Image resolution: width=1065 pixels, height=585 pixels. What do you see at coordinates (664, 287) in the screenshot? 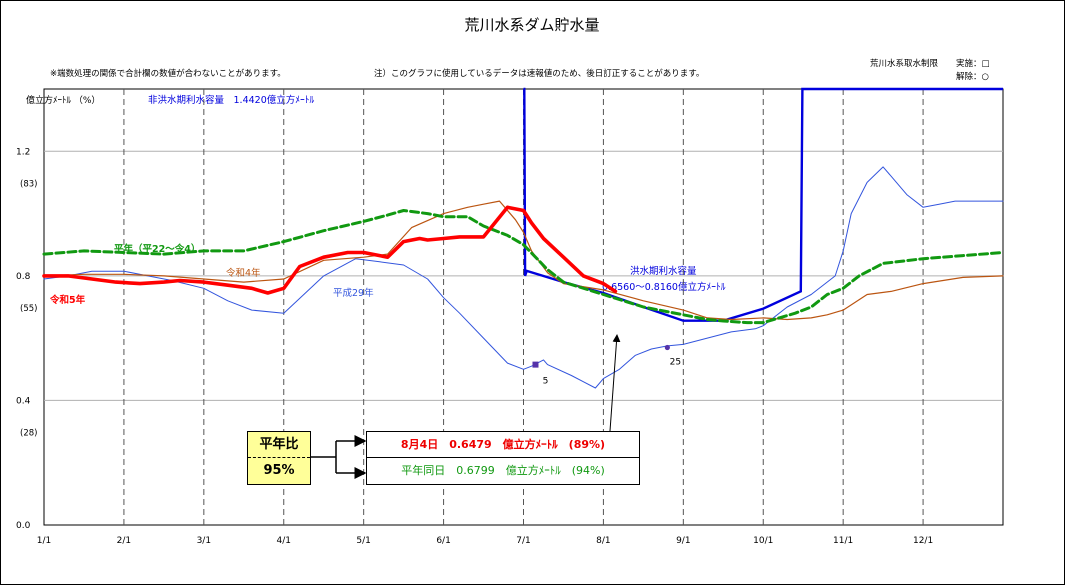
I see `flood-capacity-label-2: 0.6560～0.8160億立方ﾒｰﾄﾙ` at bounding box center [664, 287].